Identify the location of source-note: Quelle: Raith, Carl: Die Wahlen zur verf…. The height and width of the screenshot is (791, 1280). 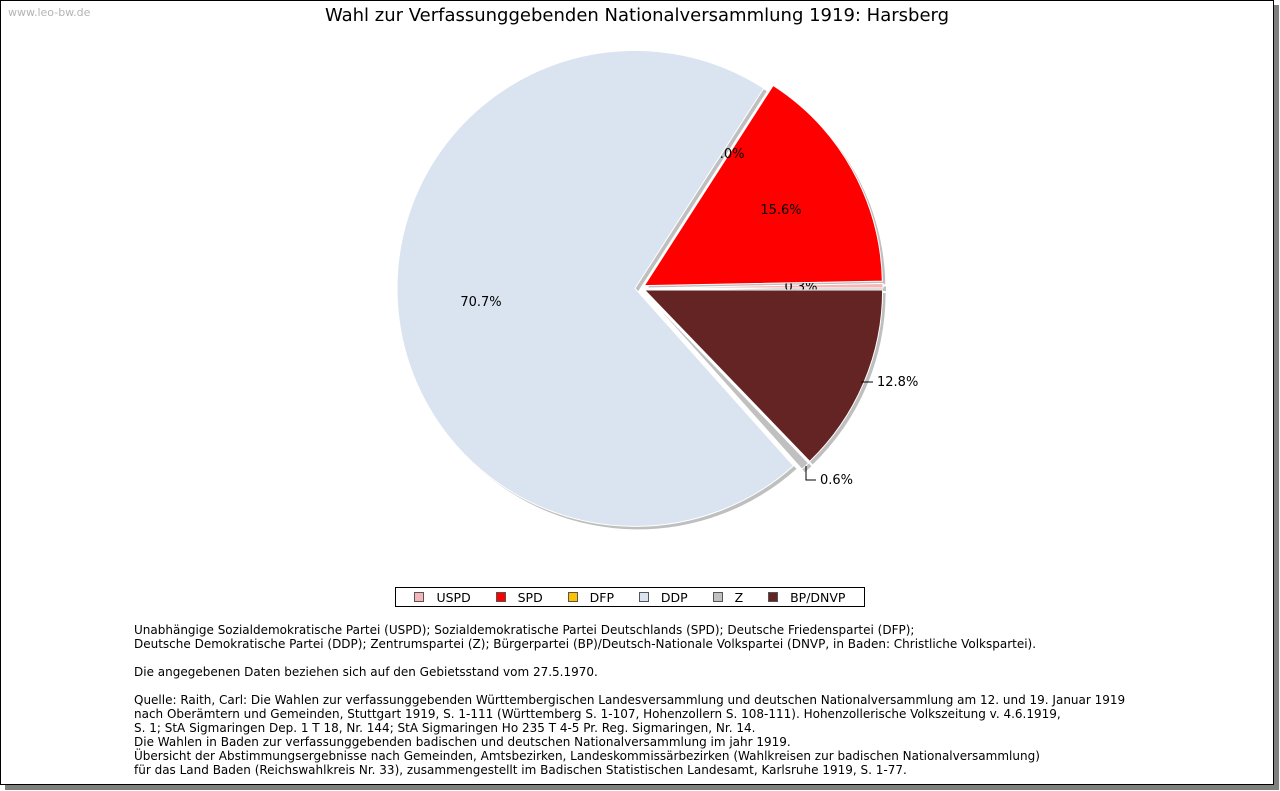
(630, 735).